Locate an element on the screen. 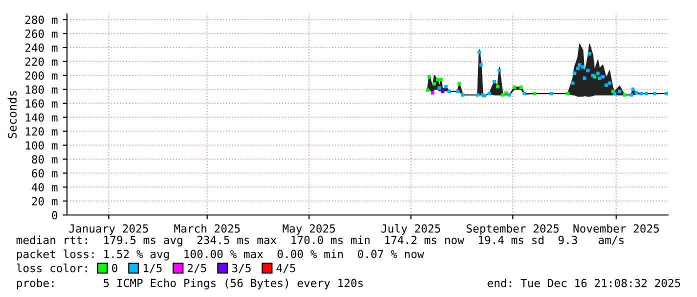  y-tick-label: 140 m is located at coordinates (42, 117).